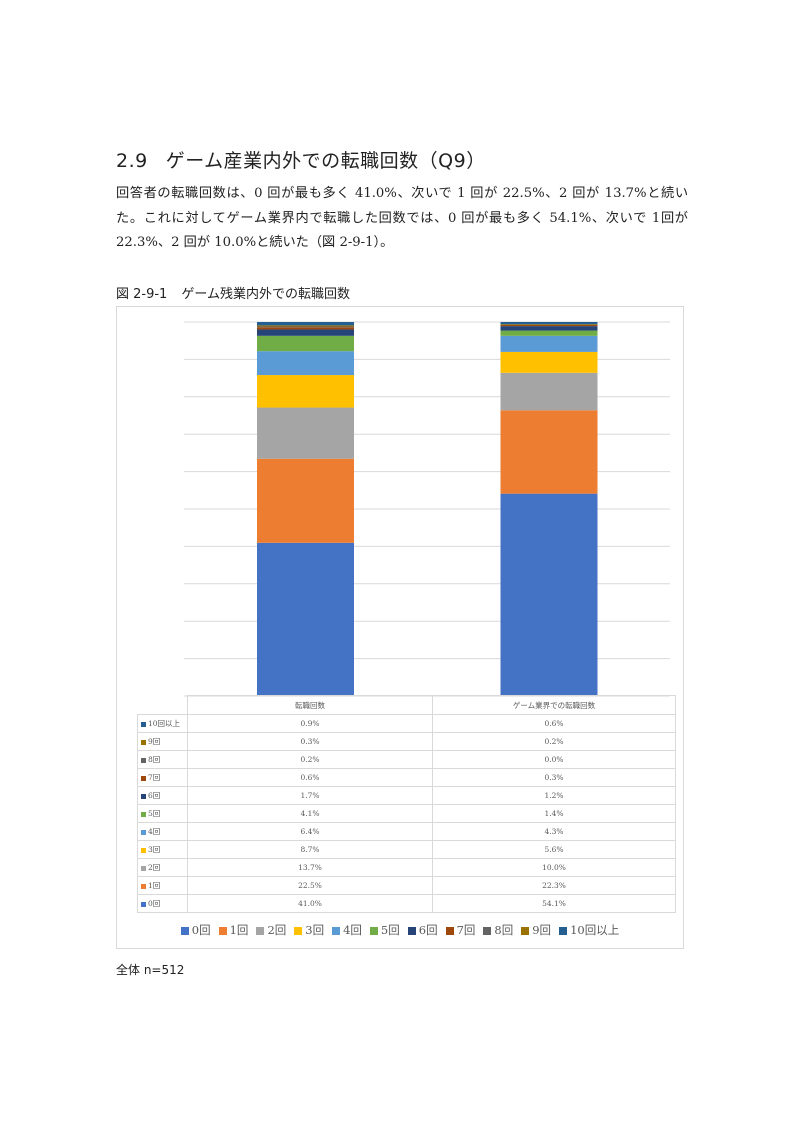  Describe the element at coordinates (154, 741) in the screenshot. I see `series-label: 9回` at that location.